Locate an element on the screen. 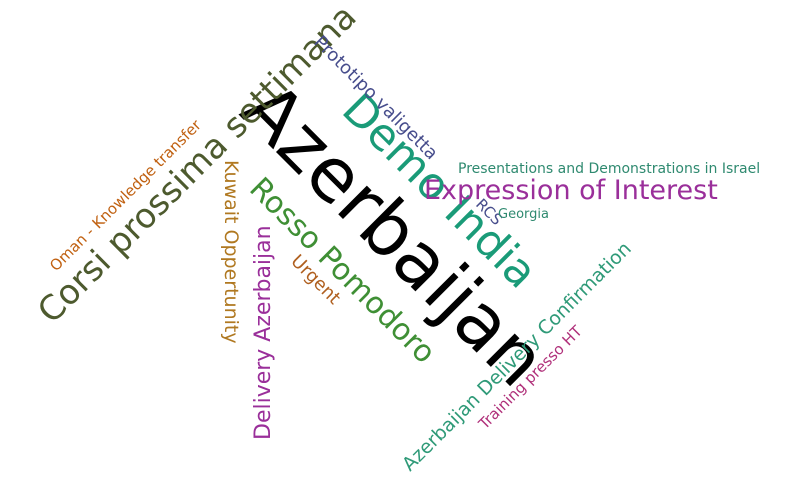 The width and height of the screenshot is (804, 491). word-expression-of-interest: Expression of Interest is located at coordinates (571, 190).